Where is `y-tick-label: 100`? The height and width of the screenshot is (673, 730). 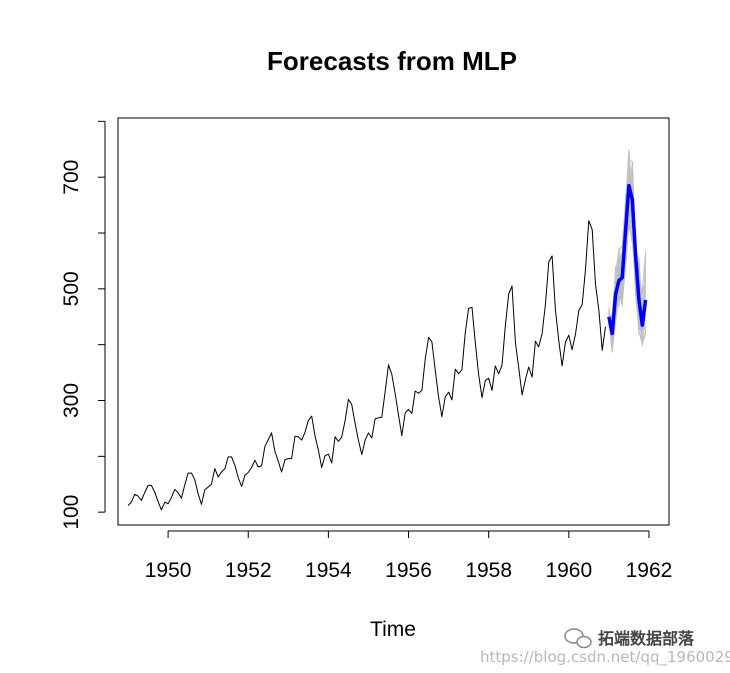
y-tick-label: 100 is located at coordinates (71, 512).